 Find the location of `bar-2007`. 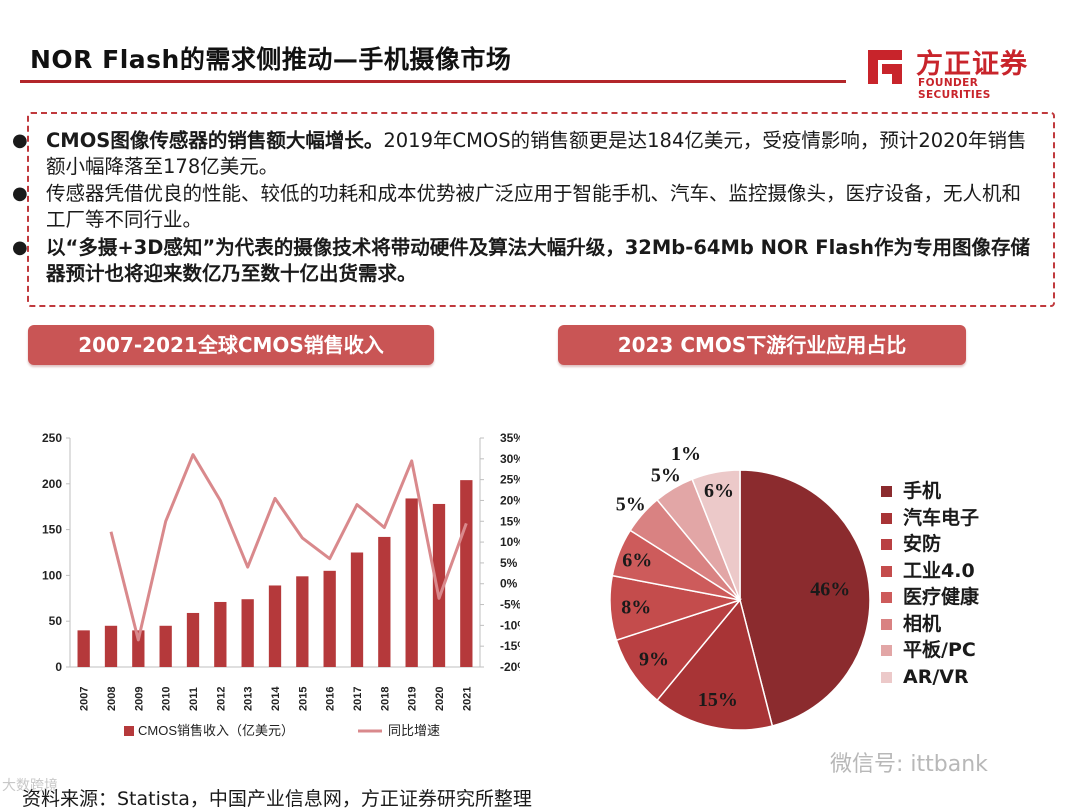

bar-2007 is located at coordinates (83, 648).